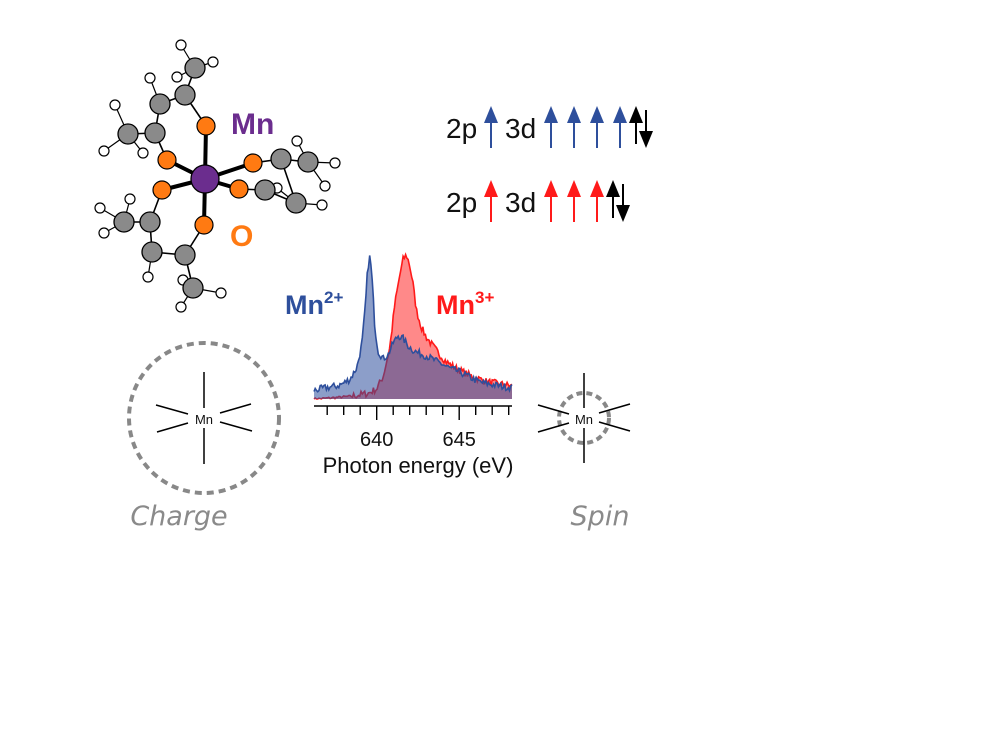 This screenshot has width=1000, height=750. I want to click on tick-label-645: 645, so click(459, 440).